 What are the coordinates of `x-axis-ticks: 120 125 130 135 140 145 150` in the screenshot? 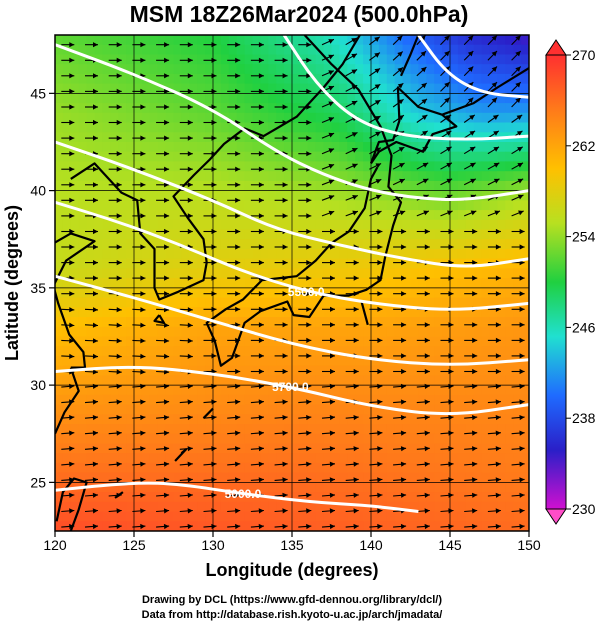 It's located at (292, 542).